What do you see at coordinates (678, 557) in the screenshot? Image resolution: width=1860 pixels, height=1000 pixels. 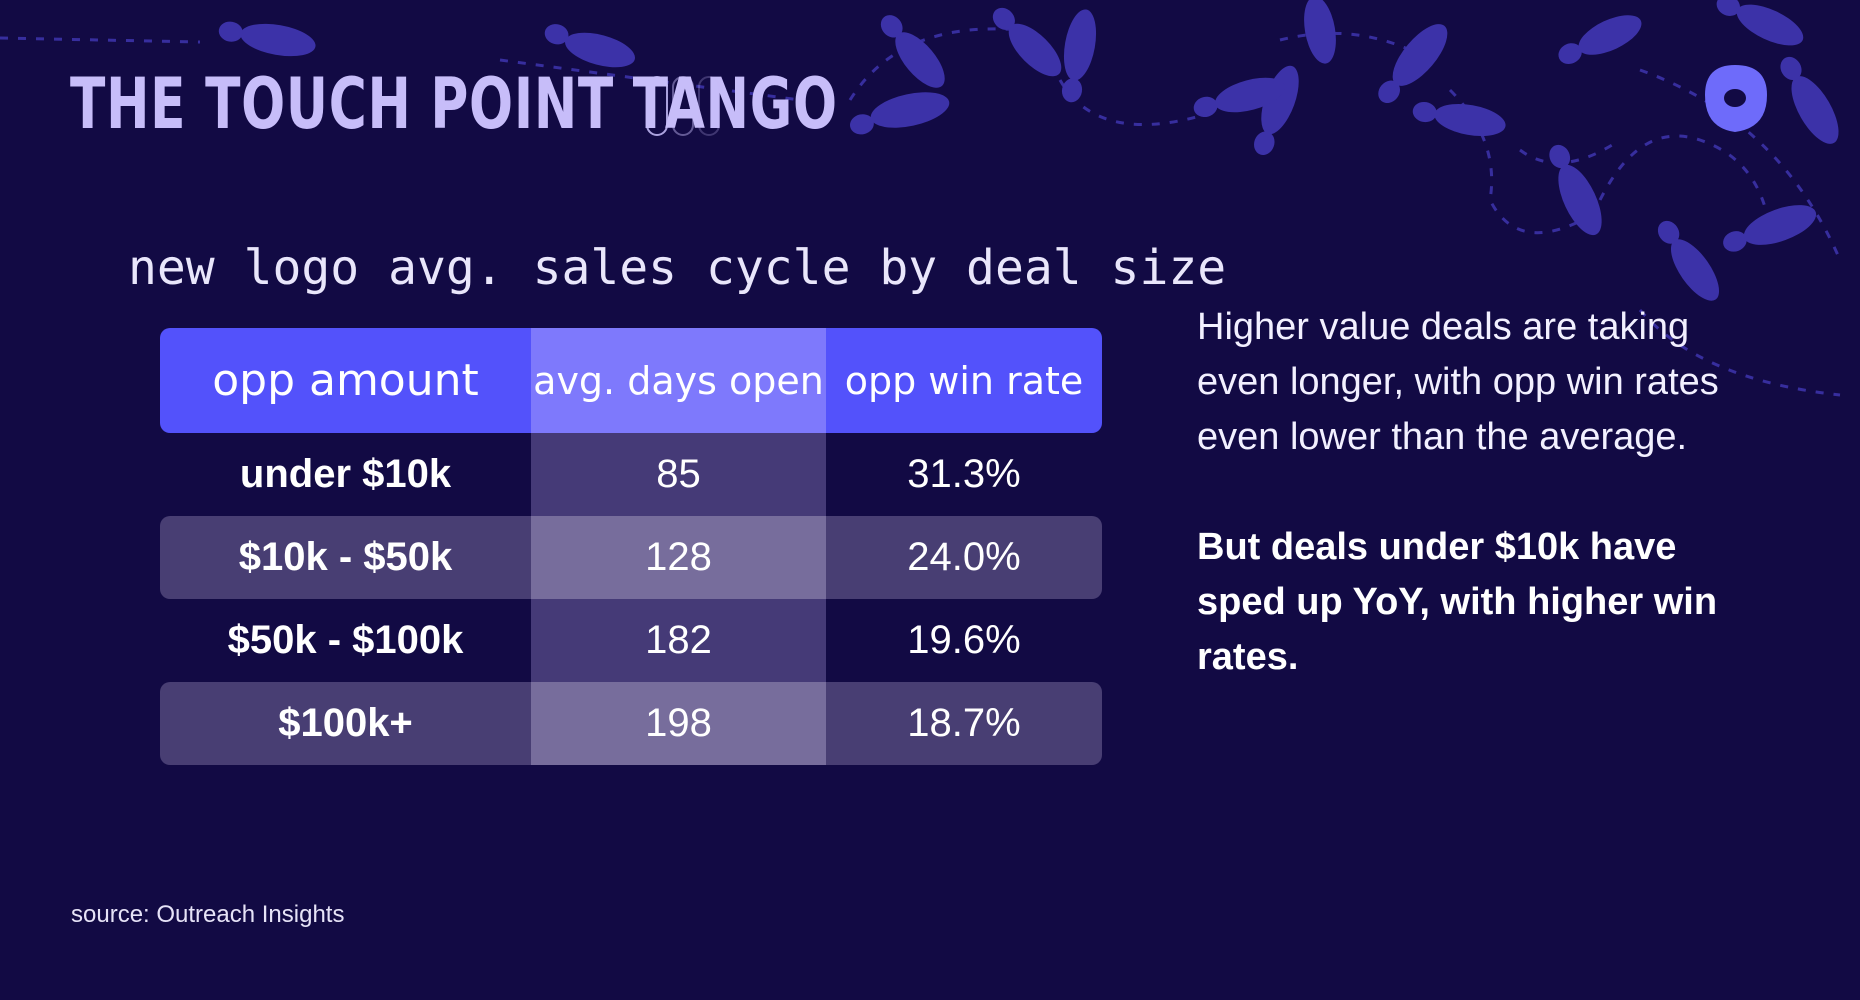 I see `avg-days-open-cell: 128` at bounding box center [678, 557].